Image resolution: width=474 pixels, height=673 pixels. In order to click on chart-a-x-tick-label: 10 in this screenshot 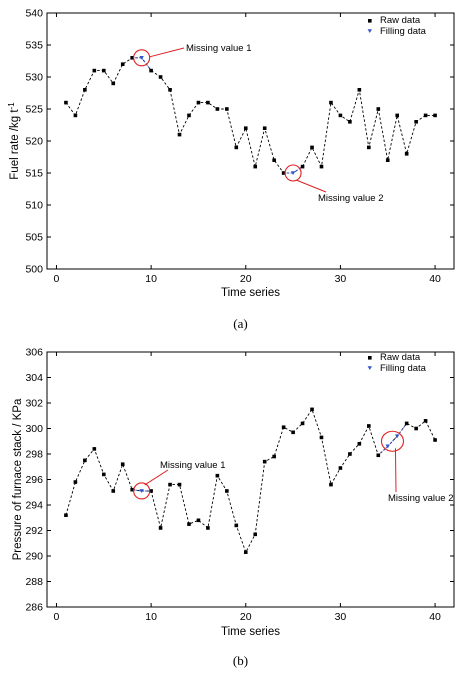, I will do `click(151, 279)`.